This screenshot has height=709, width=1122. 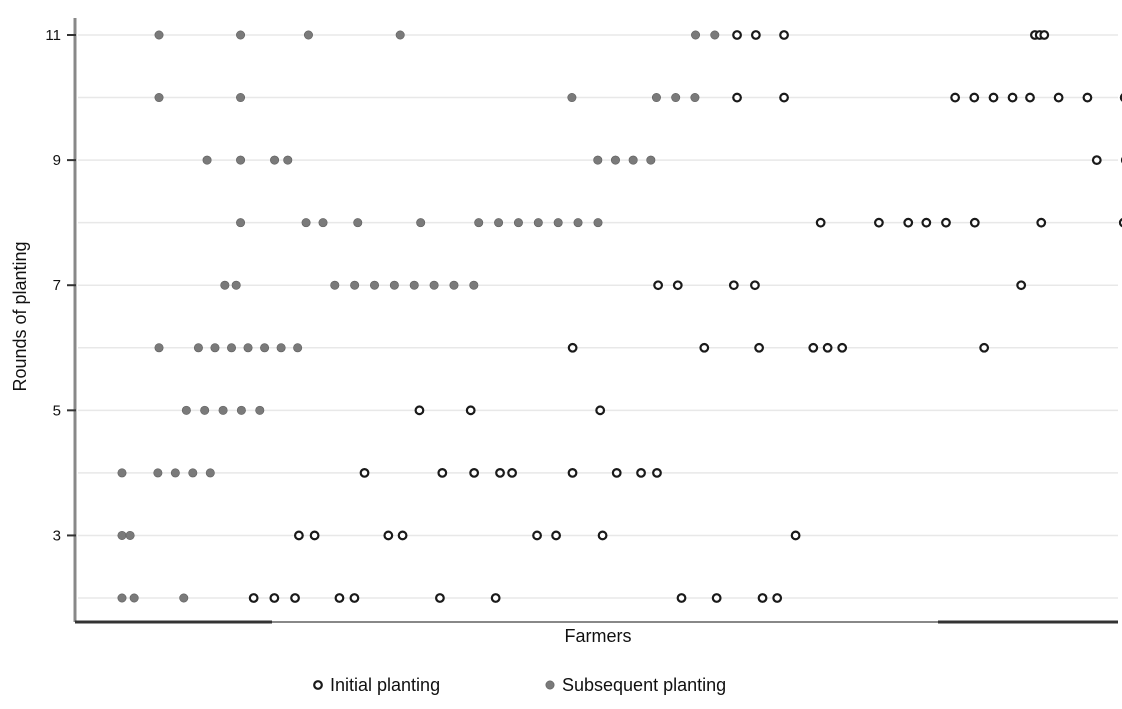 I want to click on y-tick-label: 5, so click(x=57, y=410).